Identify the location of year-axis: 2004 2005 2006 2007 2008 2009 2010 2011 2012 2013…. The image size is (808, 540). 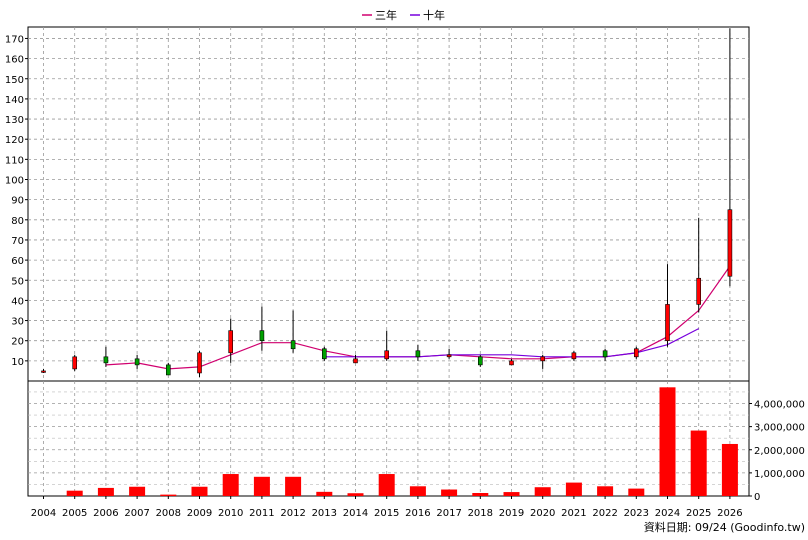
(387, 507).